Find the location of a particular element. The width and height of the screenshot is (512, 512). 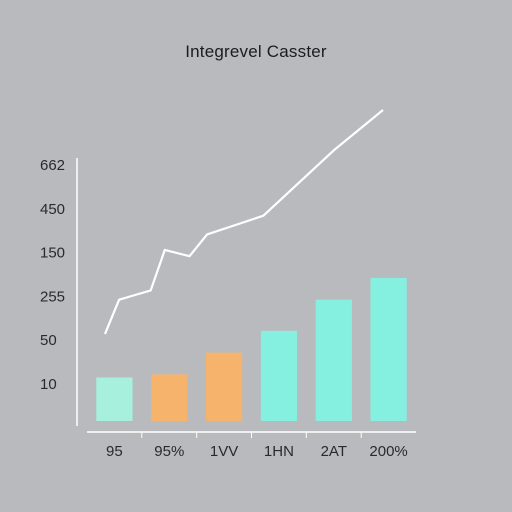

y-tick-label: 662 is located at coordinates (52, 165).